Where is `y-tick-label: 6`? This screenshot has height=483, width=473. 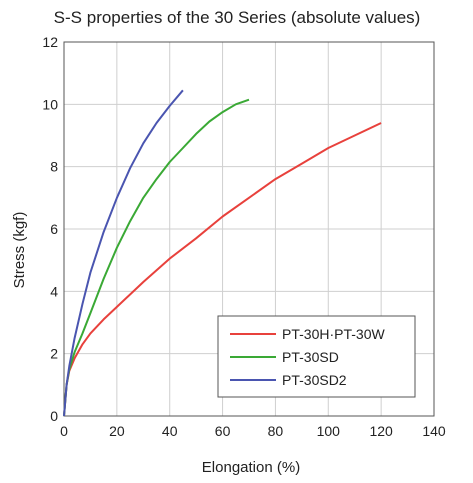 y-tick-label: 6 is located at coordinates (54, 229).